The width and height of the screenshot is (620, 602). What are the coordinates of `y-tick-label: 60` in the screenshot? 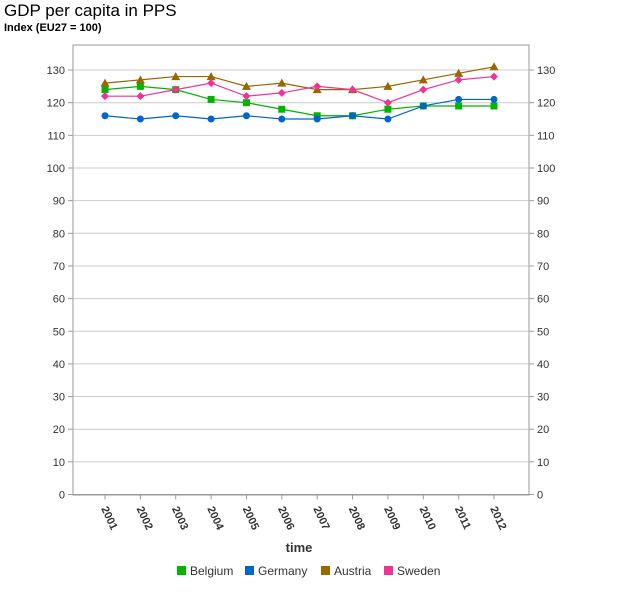 It's located at (59, 300).